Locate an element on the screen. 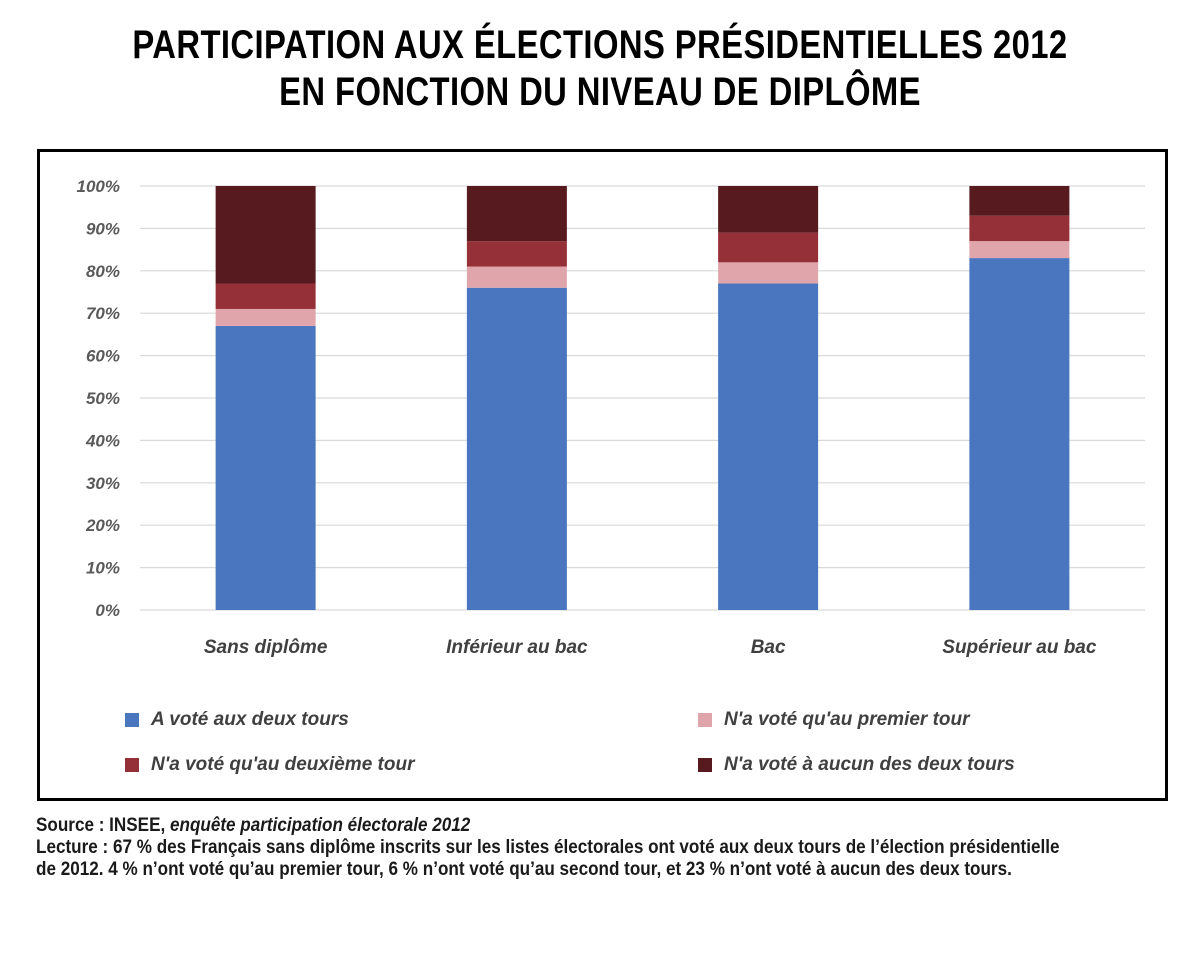  x-tick-label: Supérieur au bac is located at coordinates (1019, 647).